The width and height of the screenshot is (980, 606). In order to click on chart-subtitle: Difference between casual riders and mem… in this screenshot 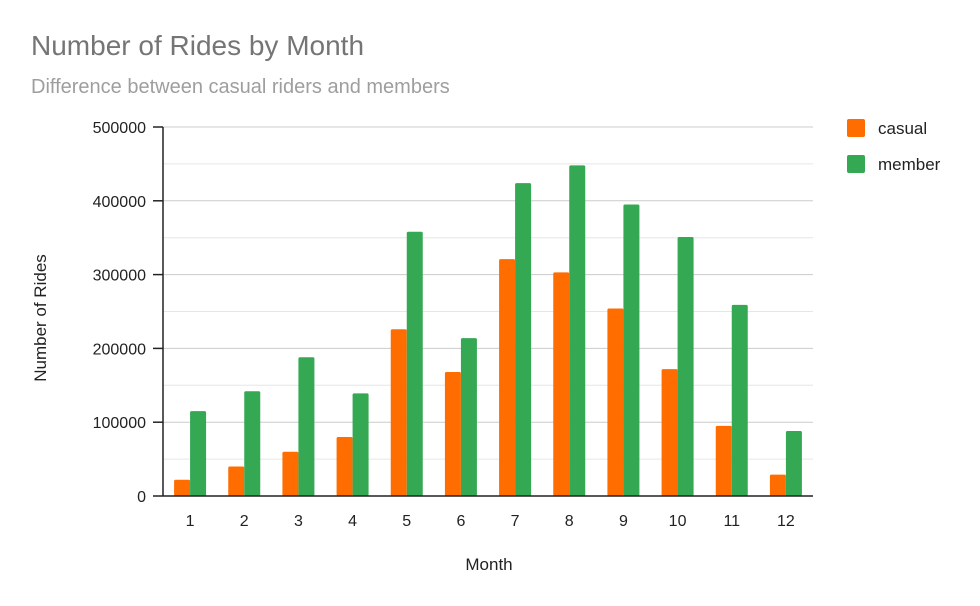, I will do `click(240, 87)`.